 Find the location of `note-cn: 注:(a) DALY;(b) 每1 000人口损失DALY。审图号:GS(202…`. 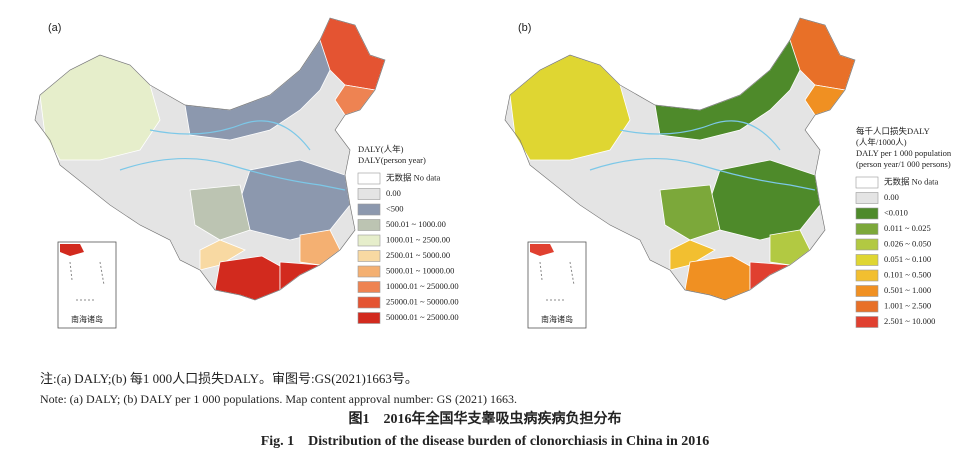

note-cn: 注:(a) DALY;(b) 每1 000人口损失DALY。审图号:GS(202… is located at coordinates (229, 378).